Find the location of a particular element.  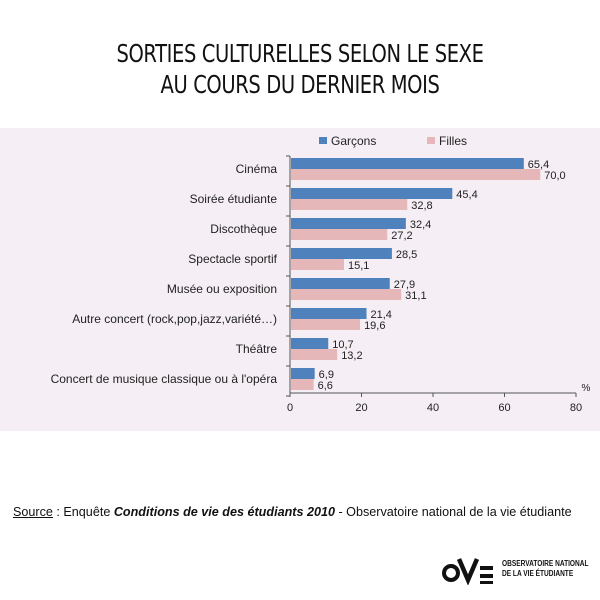

data-label: 15,1 is located at coordinates (358, 266).